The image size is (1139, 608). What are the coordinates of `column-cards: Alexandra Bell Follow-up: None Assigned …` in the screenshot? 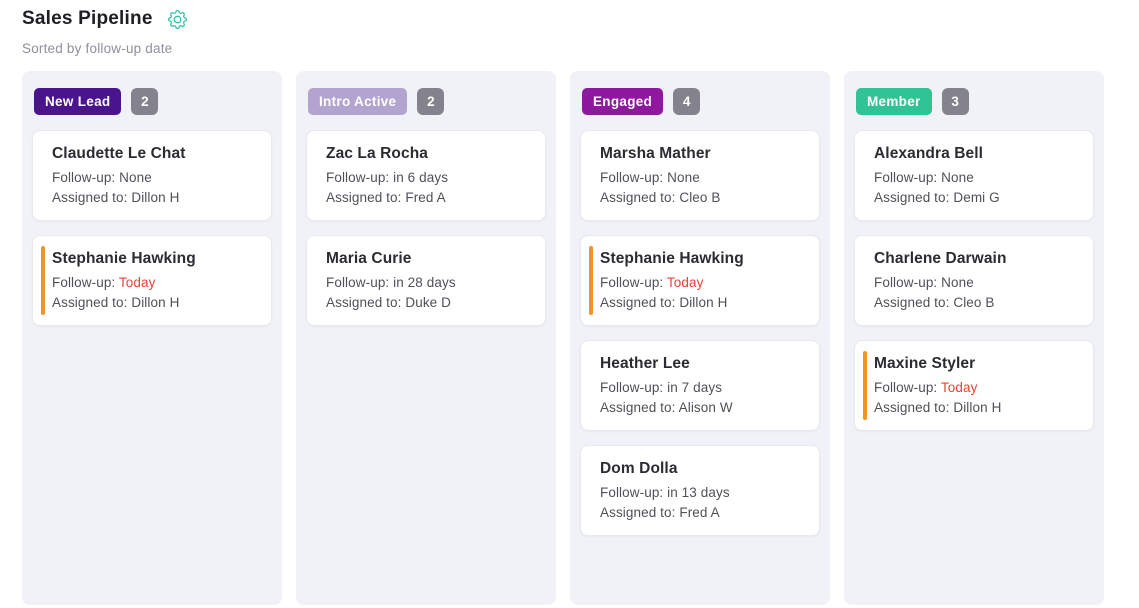 It's located at (974, 280).